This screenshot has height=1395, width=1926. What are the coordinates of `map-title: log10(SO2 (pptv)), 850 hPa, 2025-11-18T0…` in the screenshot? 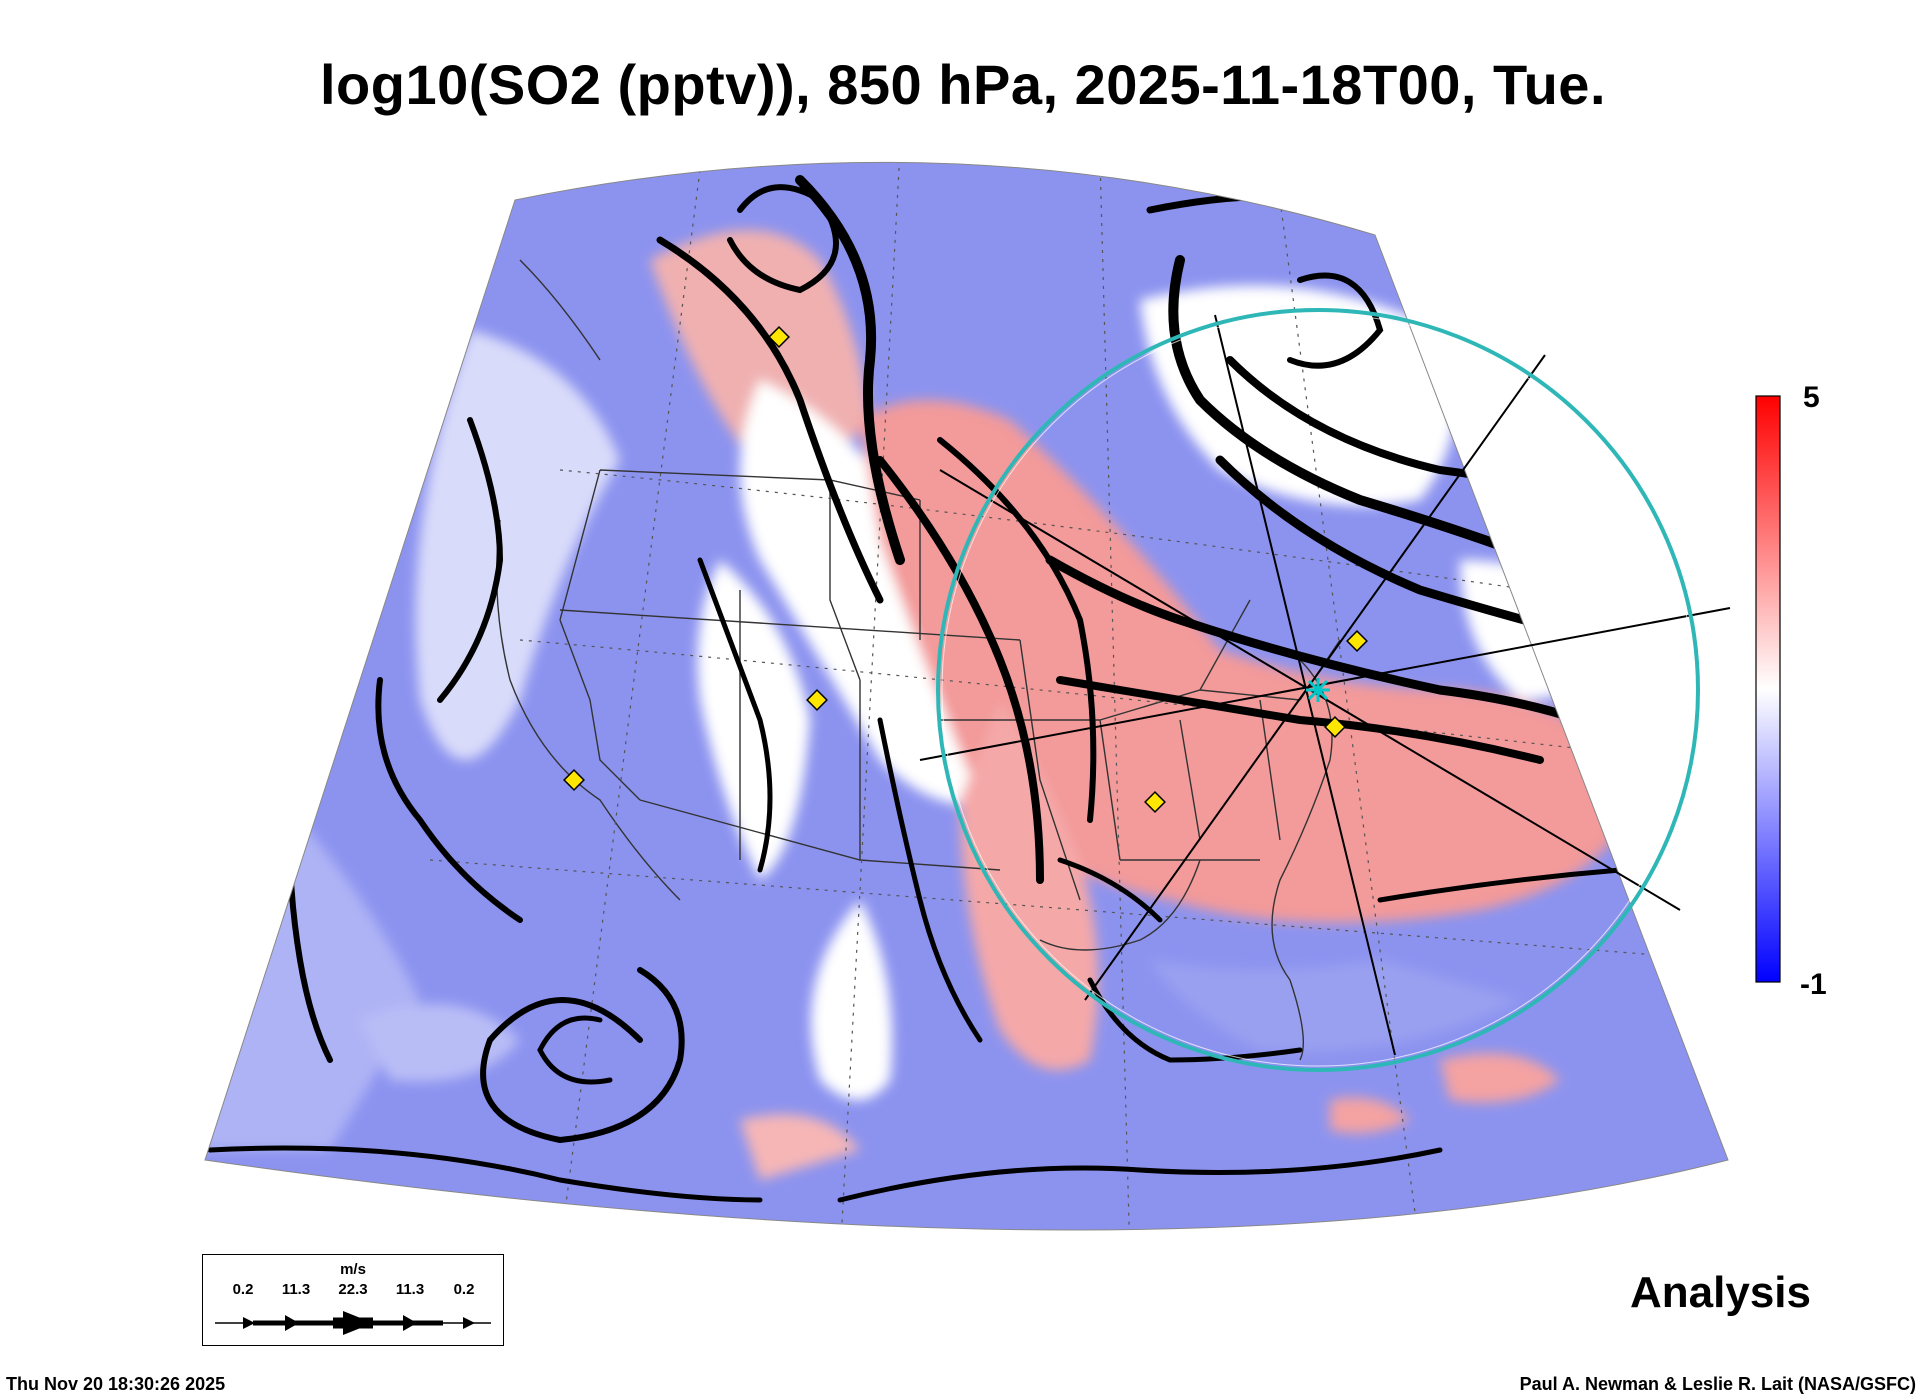 It's located at (963, 84).